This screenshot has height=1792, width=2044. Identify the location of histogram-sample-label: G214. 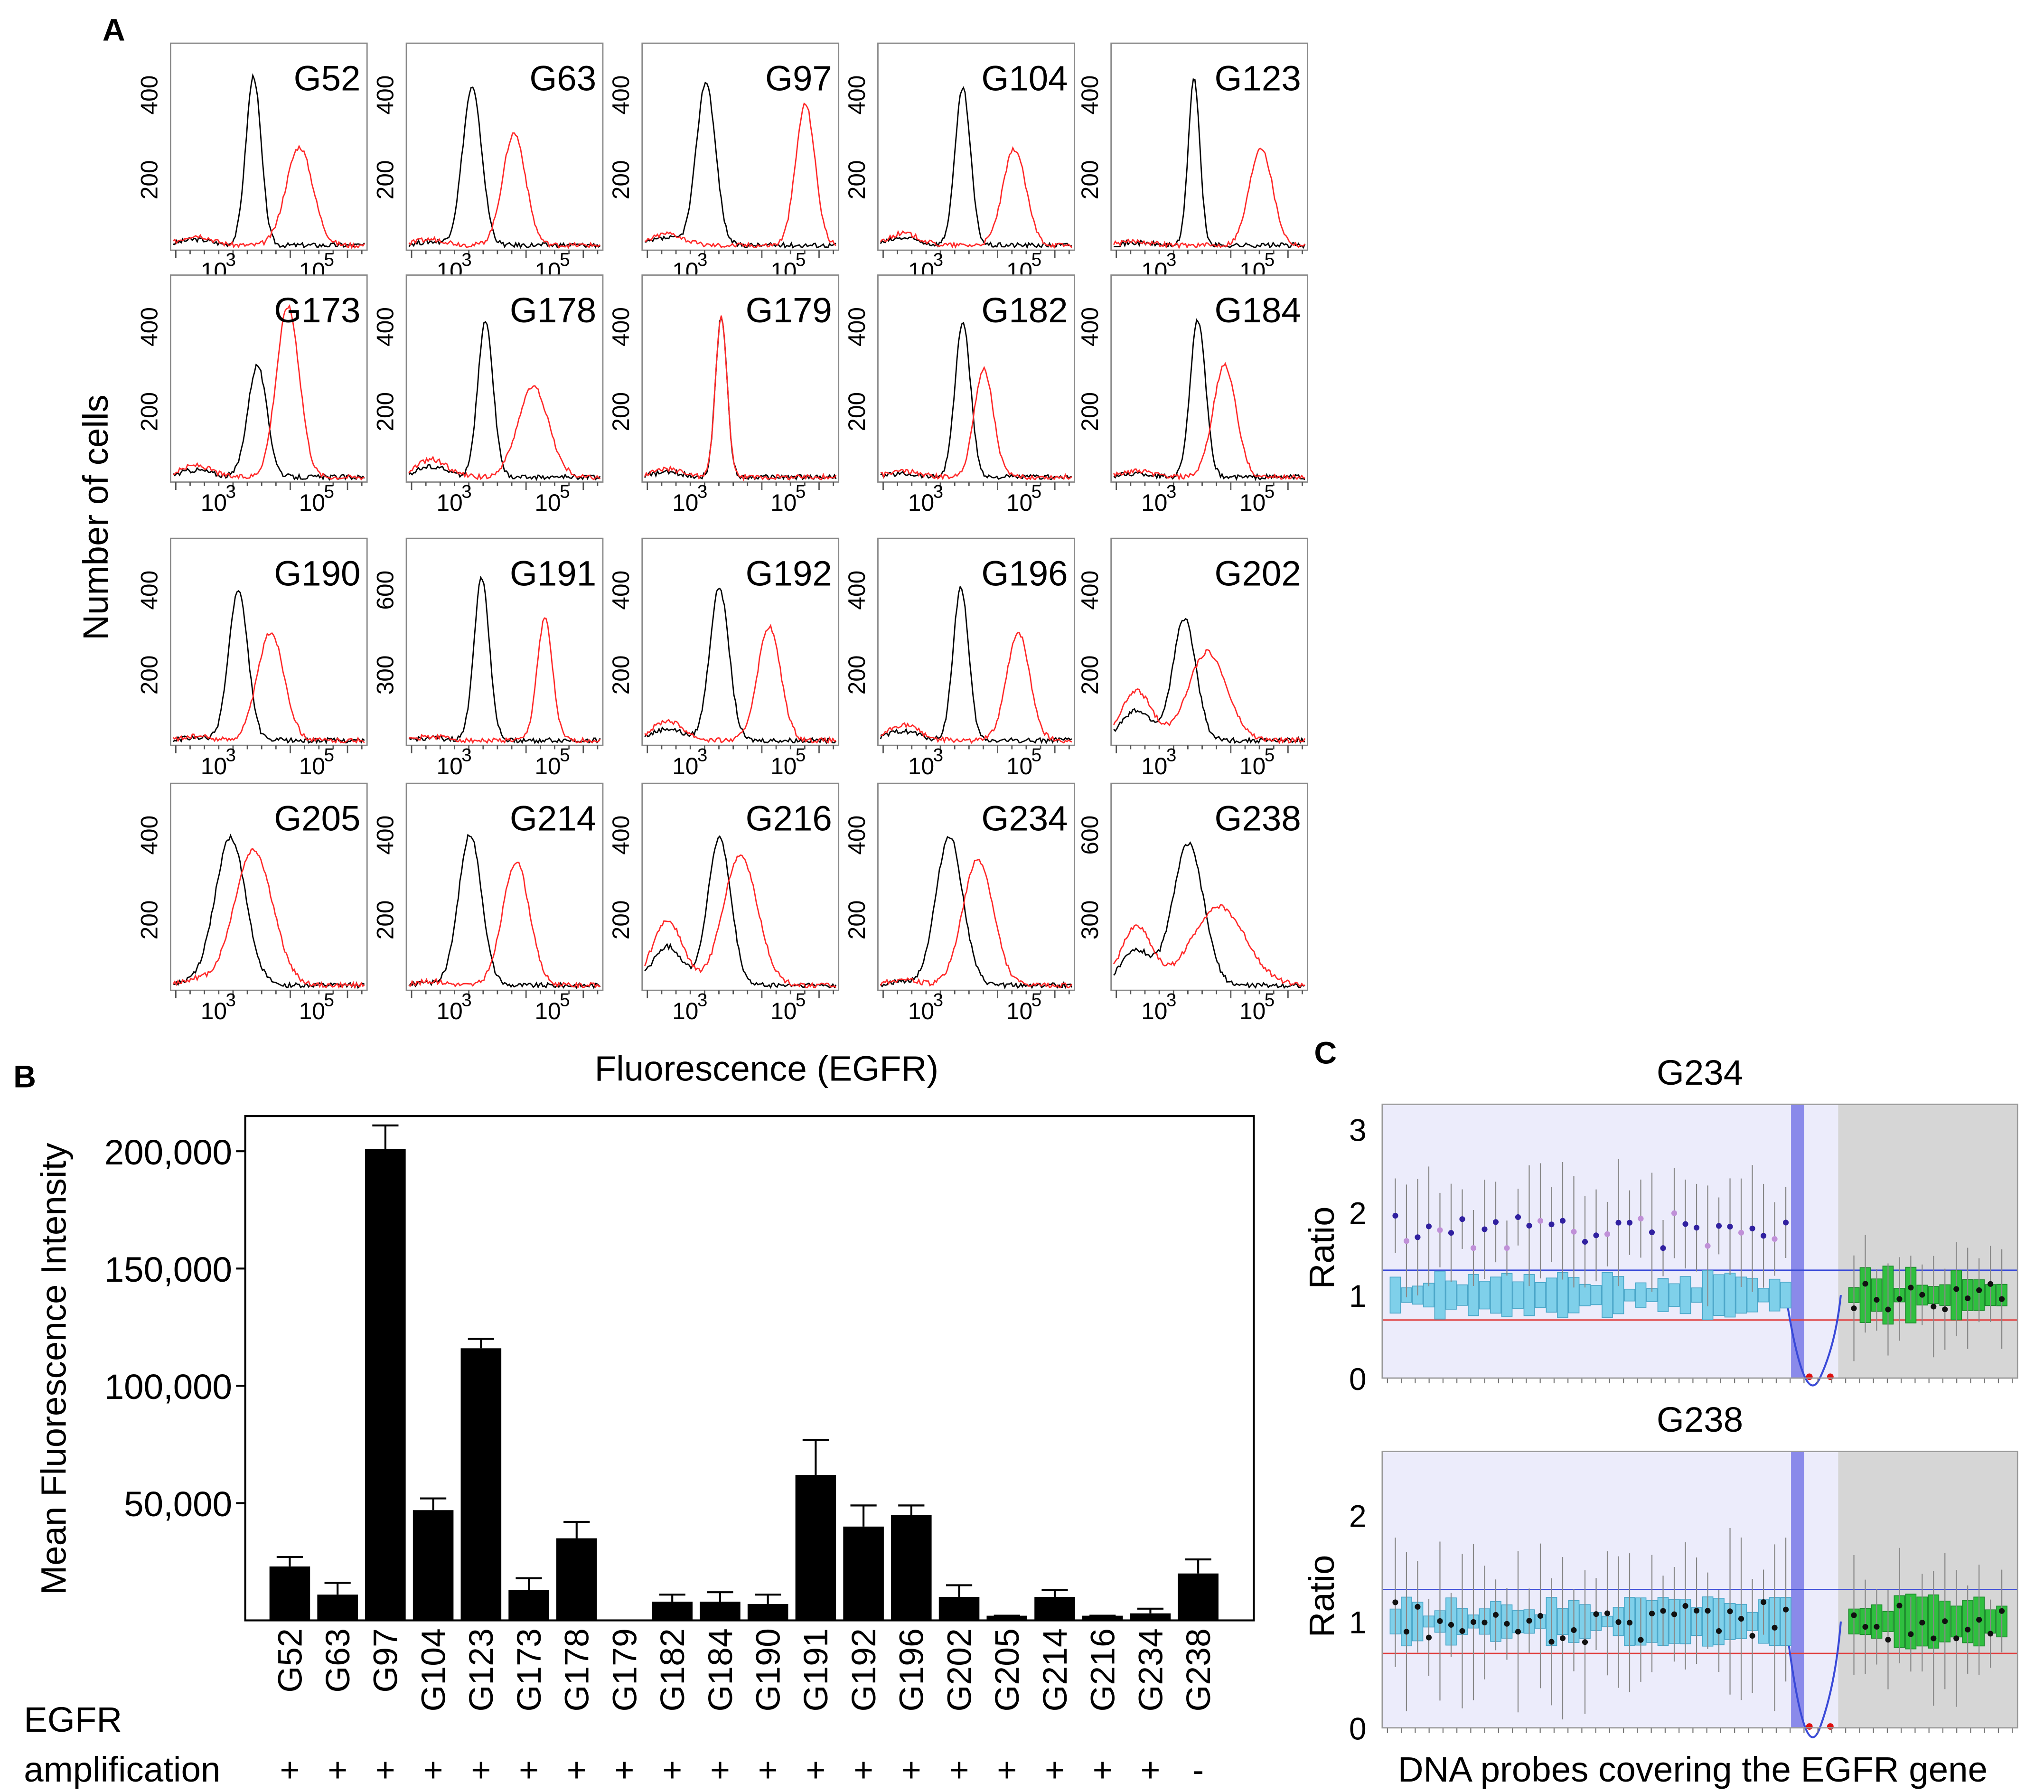
(553, 818).